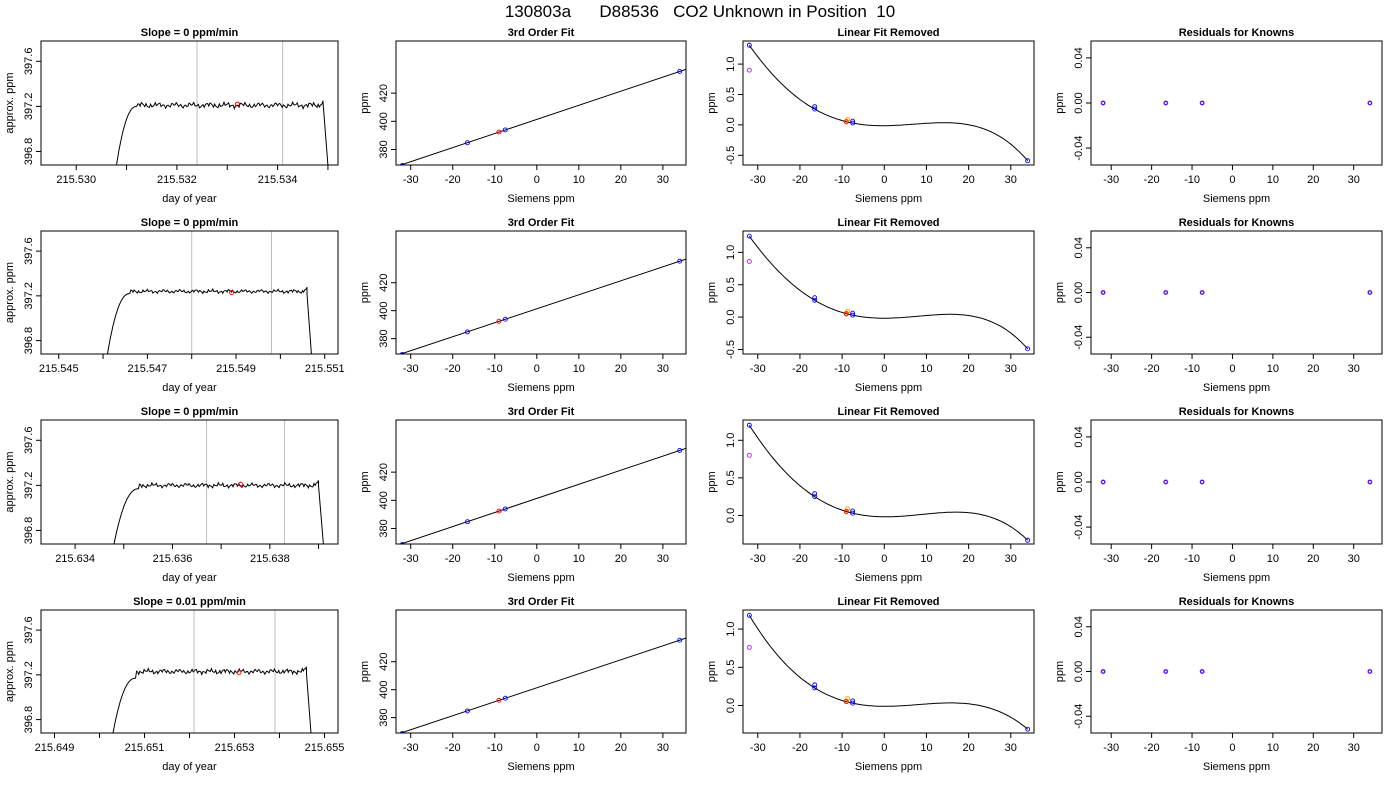  What do you see at coordinates (848, 509) in the screenshot?
I see `orange-point` at bounding box center [848, 509].